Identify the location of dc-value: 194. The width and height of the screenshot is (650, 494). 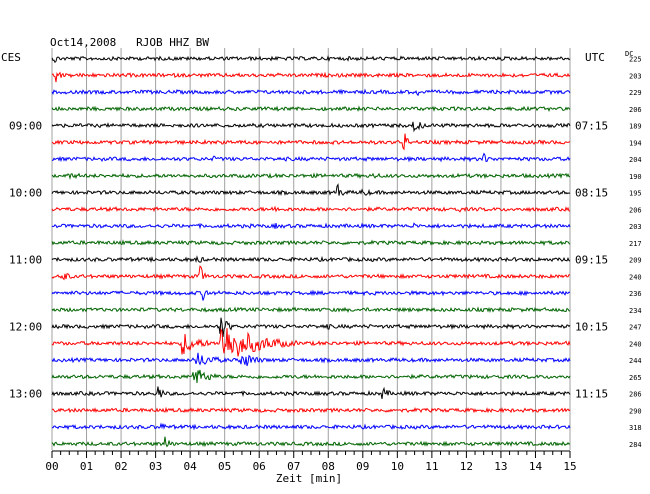
(635, 143).